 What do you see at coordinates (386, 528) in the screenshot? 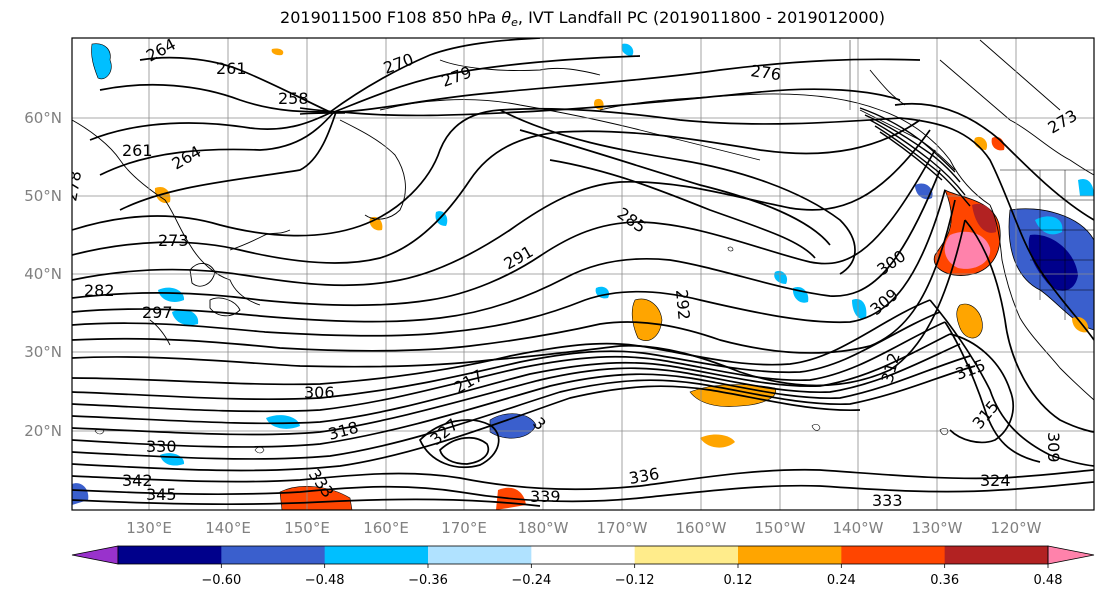
I see `lon-tick-label: 160°E` at bounding box center [386, 528].